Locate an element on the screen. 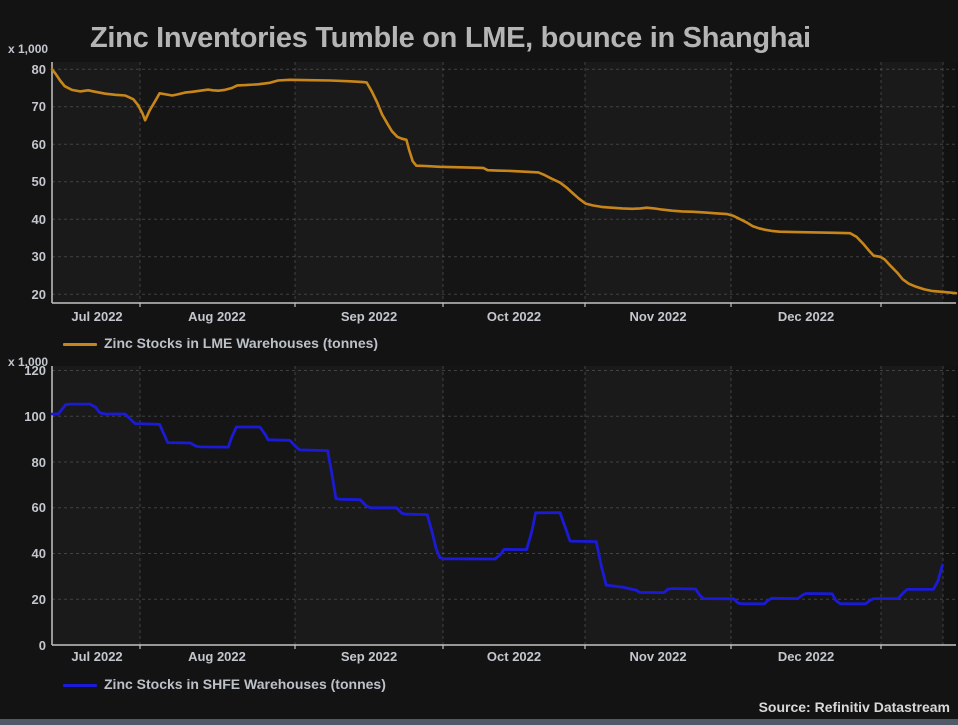 The width and height of the screenshot is (958, 725). lme-y-tick-label: 40 is located at coordinates (38, 219).